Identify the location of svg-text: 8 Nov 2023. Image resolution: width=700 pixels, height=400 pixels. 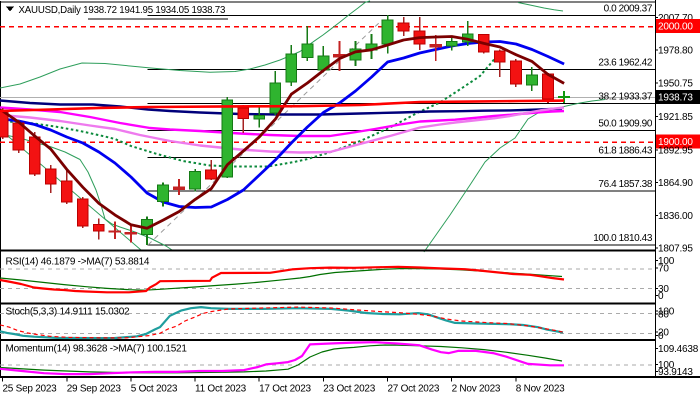
(540, 389).